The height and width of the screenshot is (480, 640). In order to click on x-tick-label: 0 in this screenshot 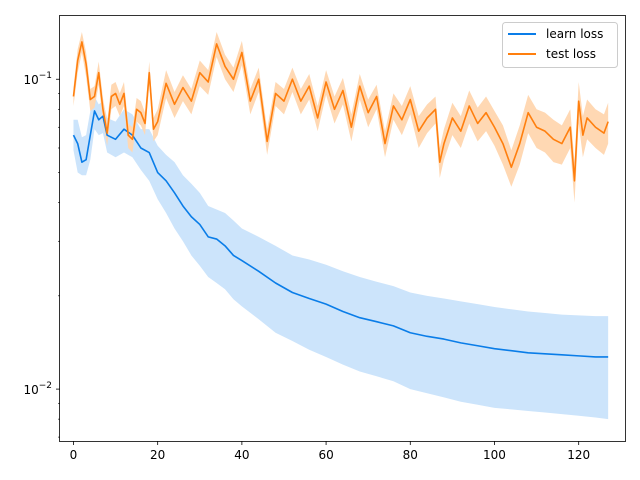, I will do `click(74, 455)`.